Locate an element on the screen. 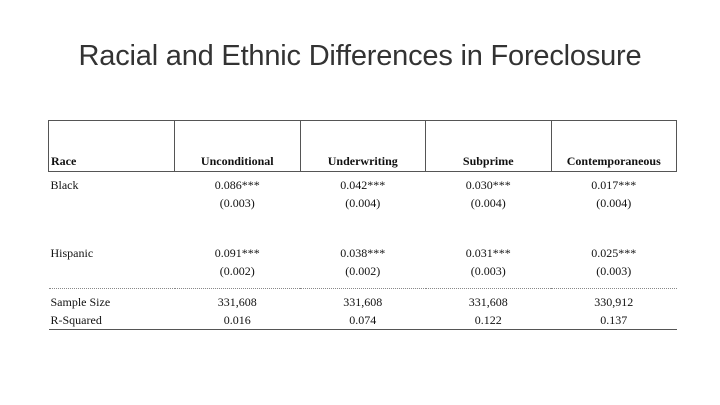  cell-sample-size-contemporaneous: 330,912 is located at coordinates (614, 302).